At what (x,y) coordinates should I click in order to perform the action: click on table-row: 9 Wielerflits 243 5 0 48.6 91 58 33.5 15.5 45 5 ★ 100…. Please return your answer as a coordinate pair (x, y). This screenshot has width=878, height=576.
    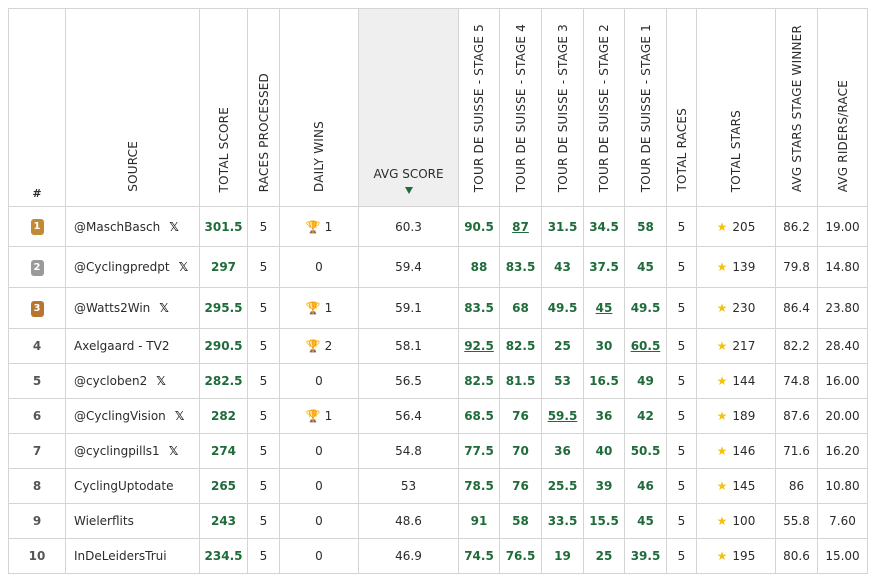
    Looking at the image, I should click on (438, 521).